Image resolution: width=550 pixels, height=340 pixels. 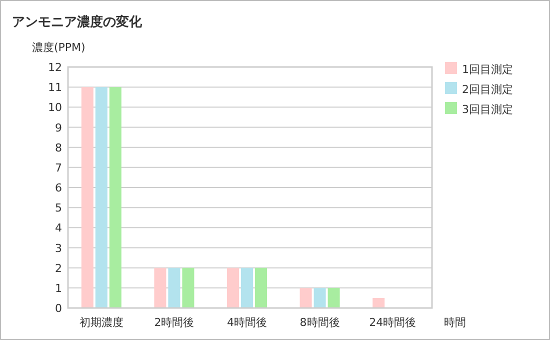 What do you see at coordinates (392, 322) in the screenshot?
I see `x-tick-label: 24時間後` at bounding box center [392, 322].